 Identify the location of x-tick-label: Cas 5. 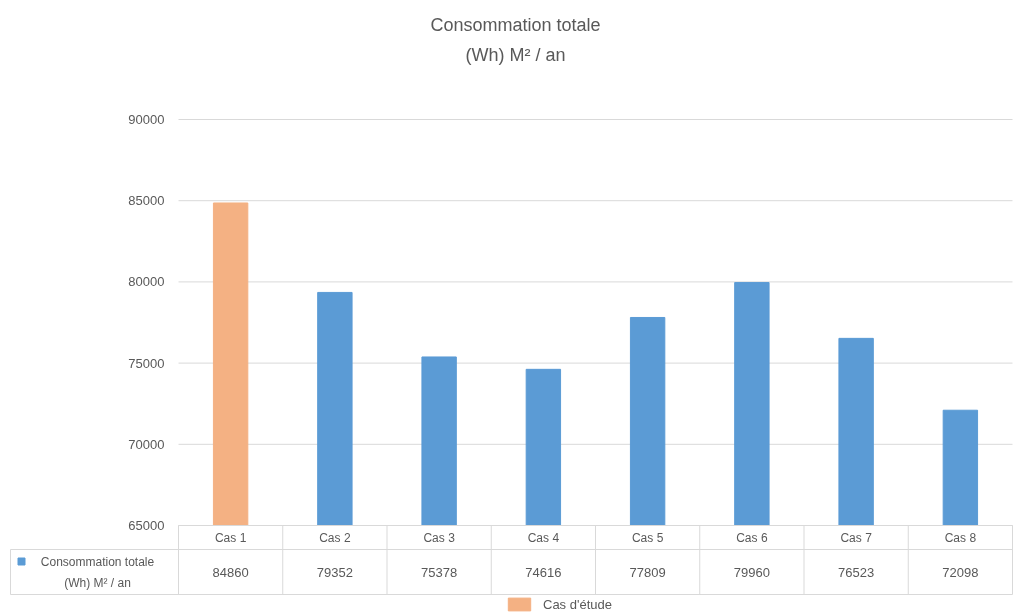
(647, 537).